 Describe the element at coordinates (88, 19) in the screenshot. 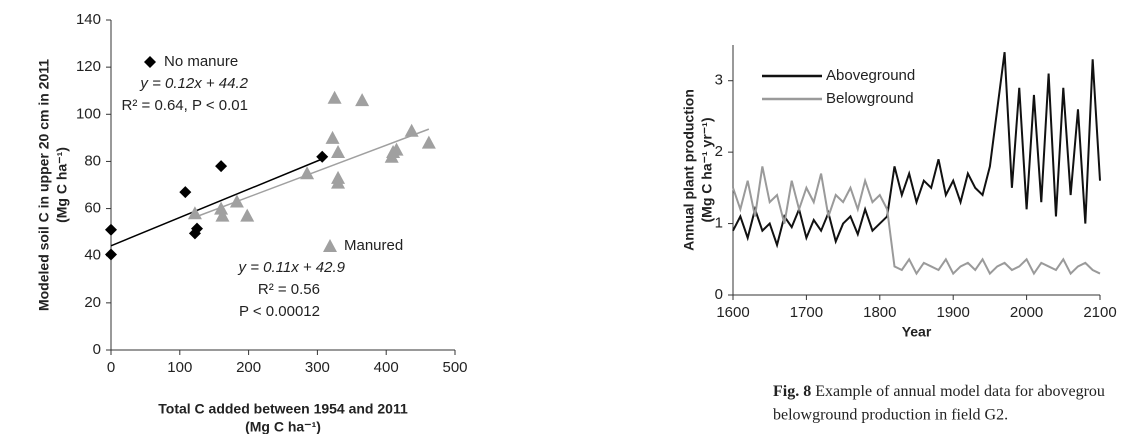

I see `y-tick-label: 140` at that location.